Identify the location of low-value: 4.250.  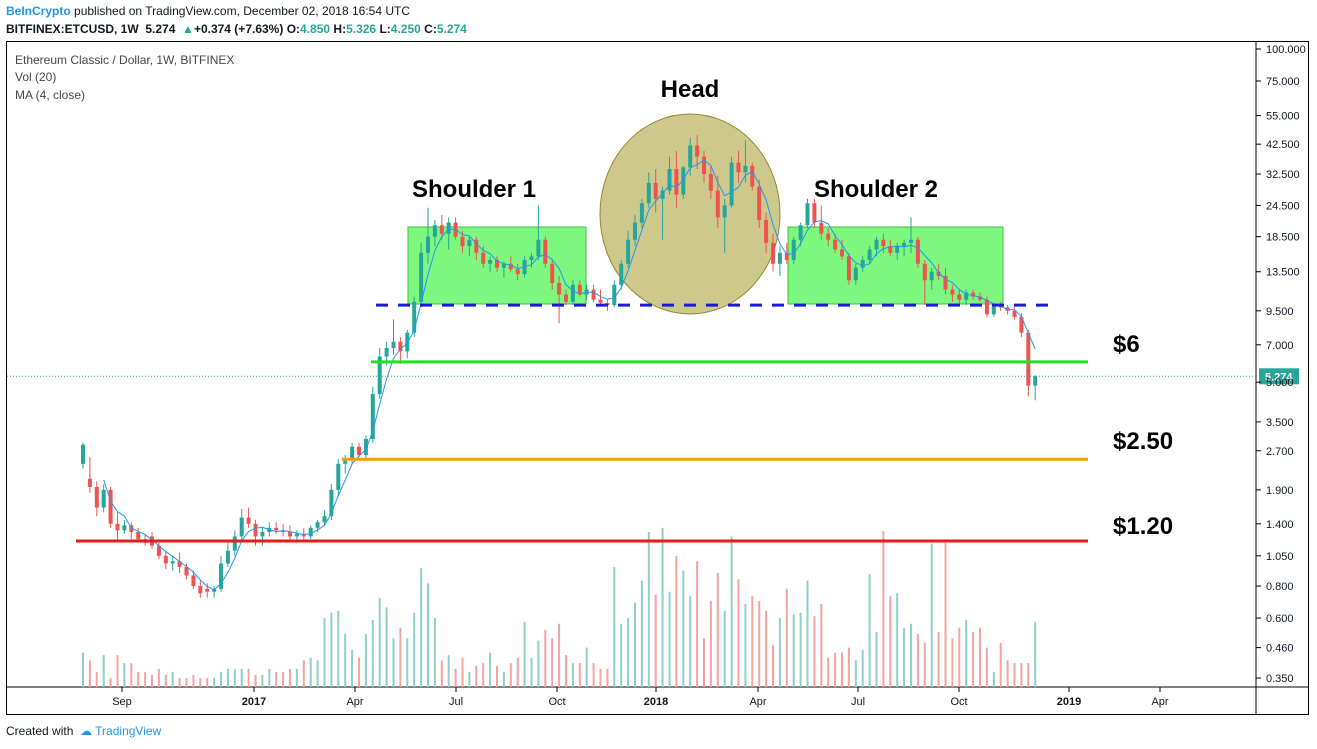
(405, 29).